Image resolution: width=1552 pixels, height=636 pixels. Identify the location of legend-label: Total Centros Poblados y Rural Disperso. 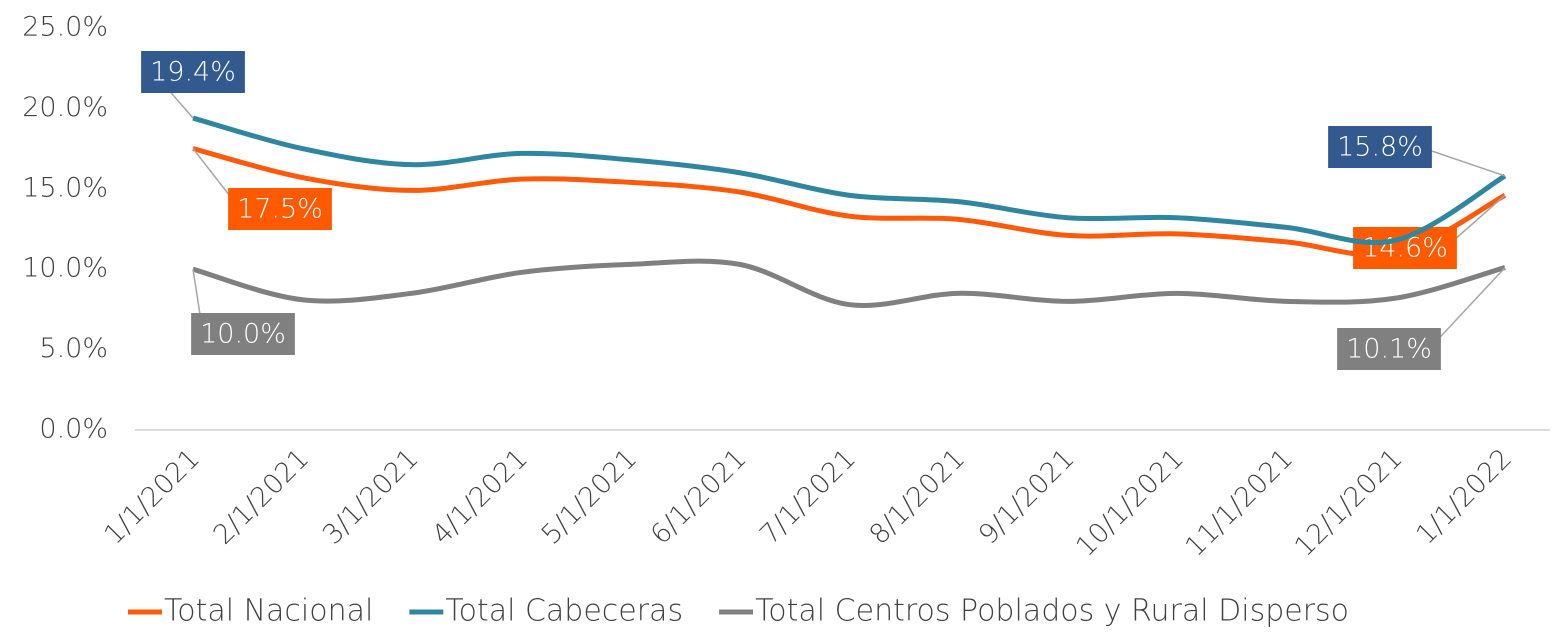
(1052, 611).